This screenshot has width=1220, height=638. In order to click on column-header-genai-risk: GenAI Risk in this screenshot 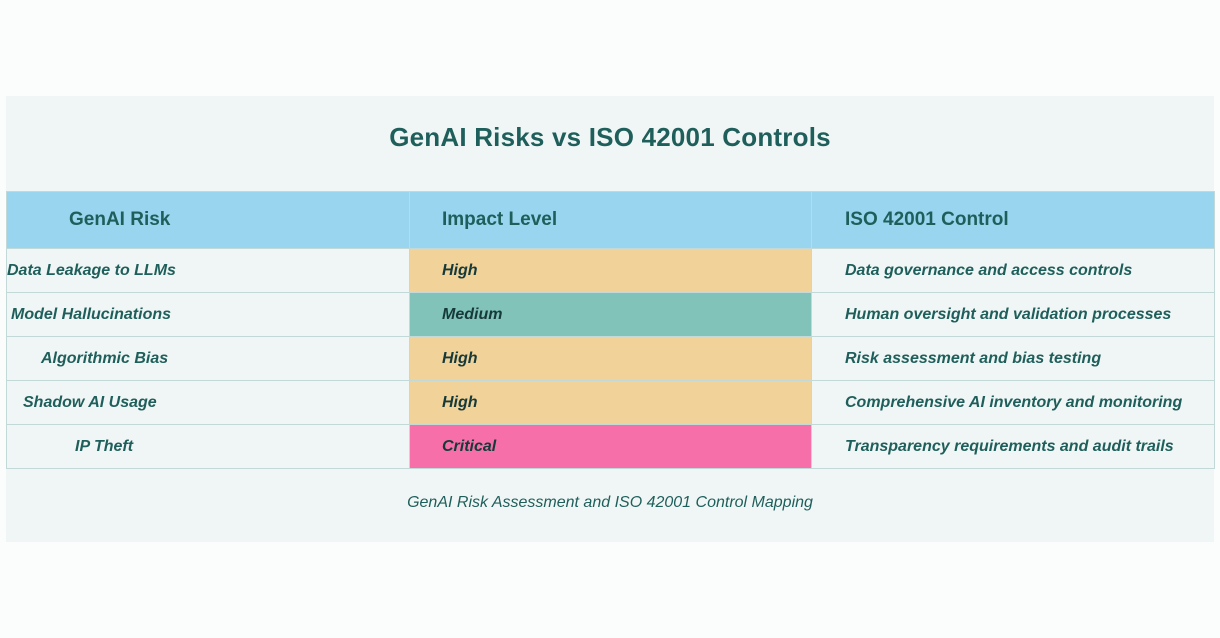, I will do `click(208, 220)`.